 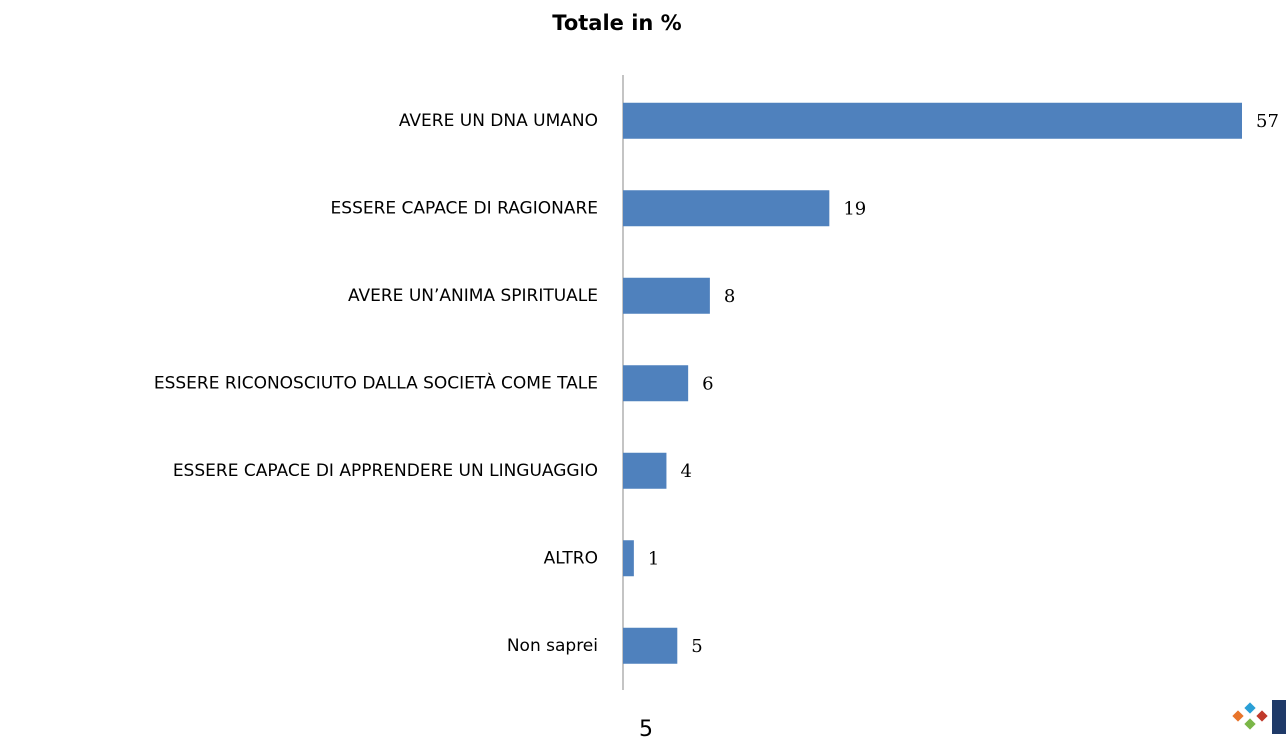 I want to click on category-label: Non saprei, so click(x=552, y=646).